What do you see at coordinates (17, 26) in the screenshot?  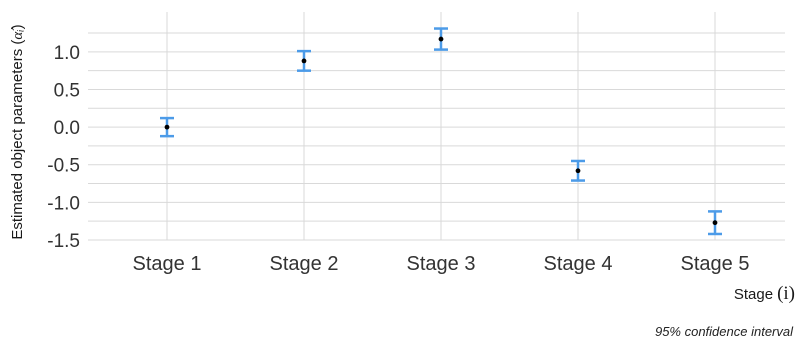 I see `y-axis-title-close: )` at bounding box center [17, 26].